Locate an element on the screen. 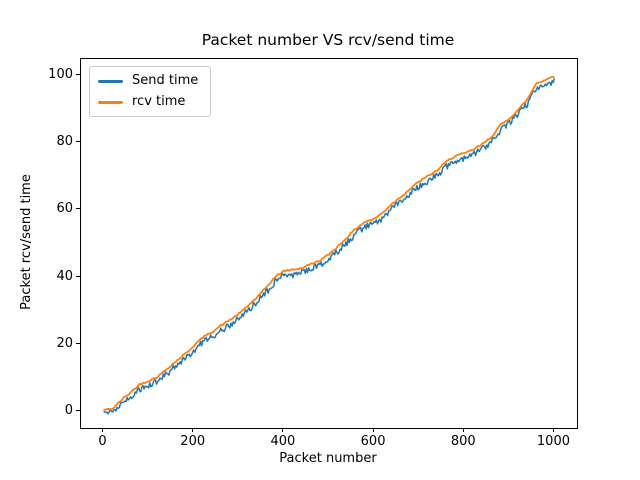 The image size is (640, 480). x-tick-label: 1000 is located at coordinates (553, 441).